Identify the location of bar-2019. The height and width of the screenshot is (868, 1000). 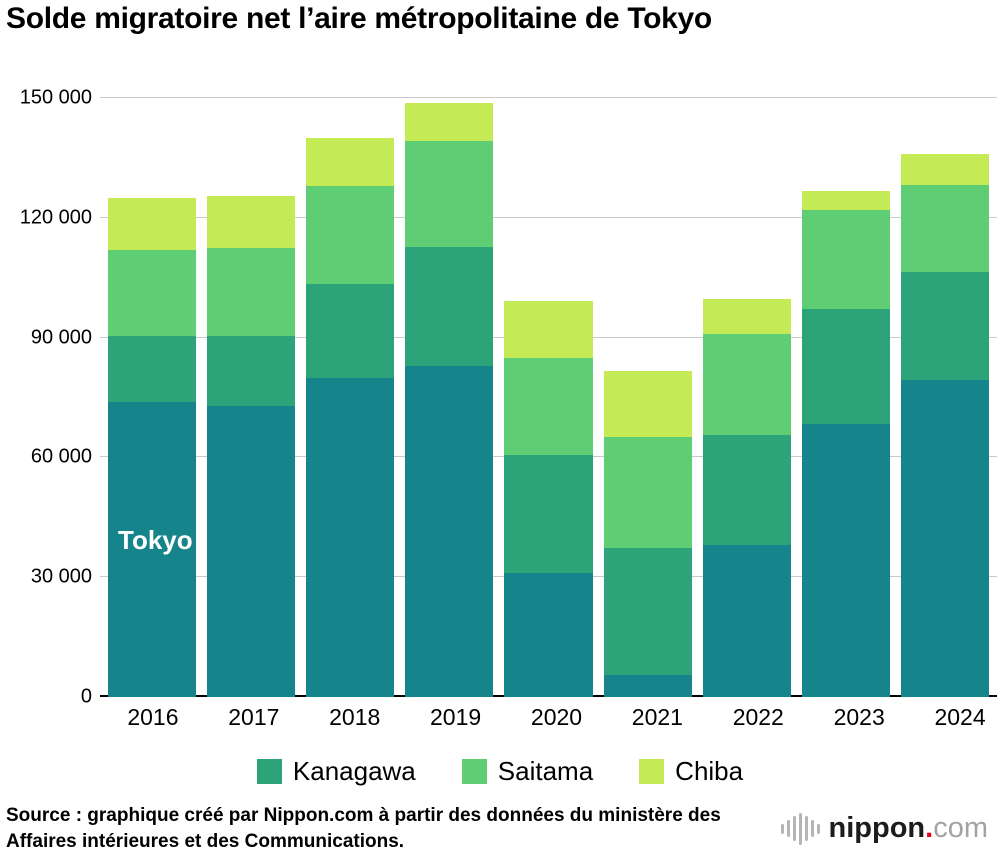
(449, 397).